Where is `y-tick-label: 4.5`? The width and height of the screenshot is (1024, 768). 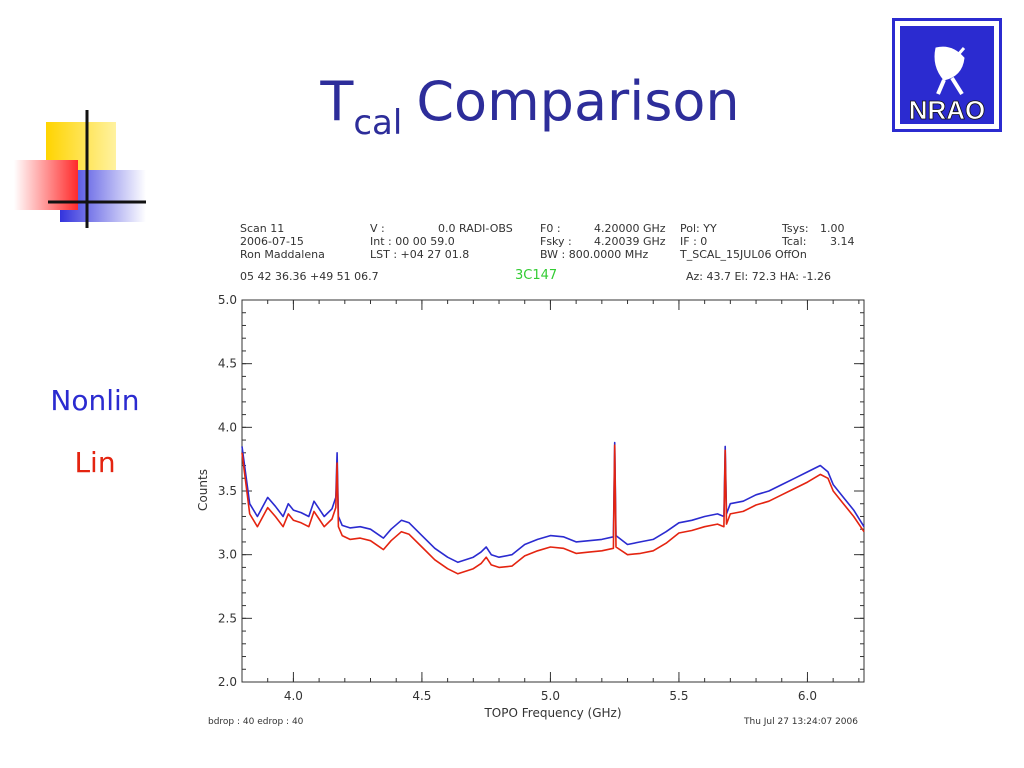 y-tick-label: 4.5 is located at coordinates (227, 364).